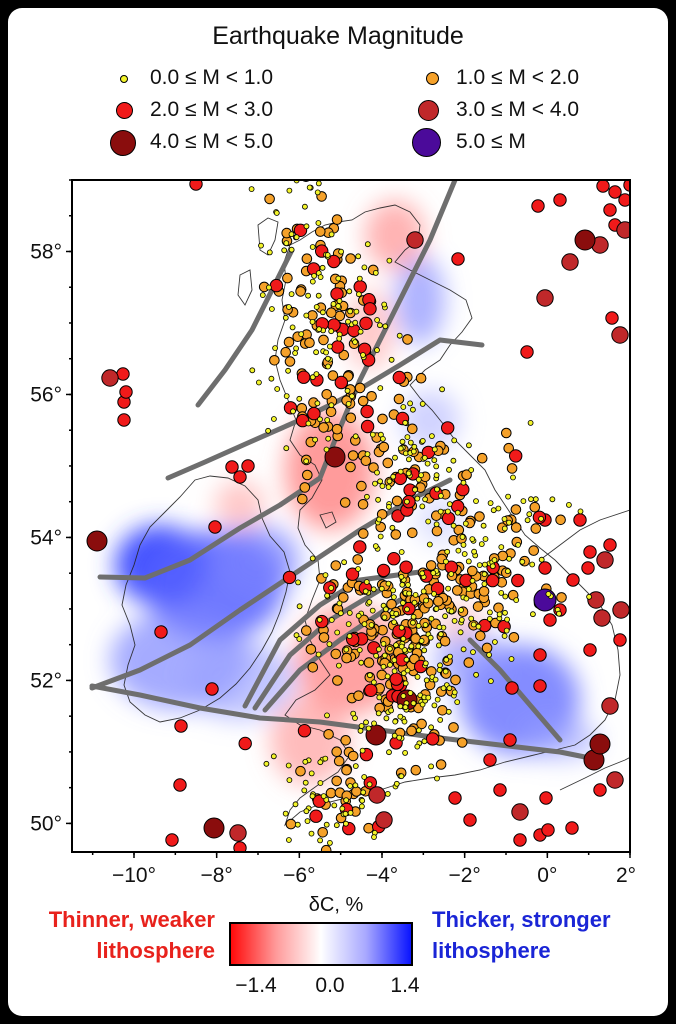 The image size is (676, 1024). Describe the element at coordinates (336, 905) in the screenshot. I see `colorbar-title: δC, %` at that location.